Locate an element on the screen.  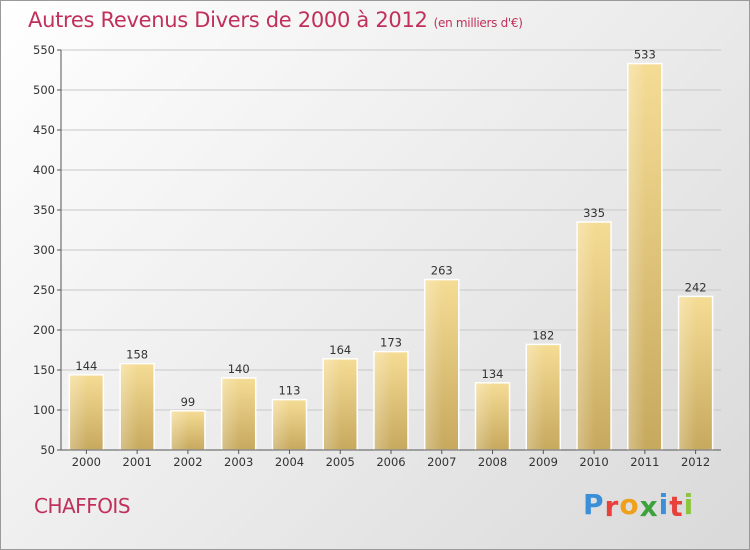
x-tick-label: 2000 is located at coordinates (86, 462).